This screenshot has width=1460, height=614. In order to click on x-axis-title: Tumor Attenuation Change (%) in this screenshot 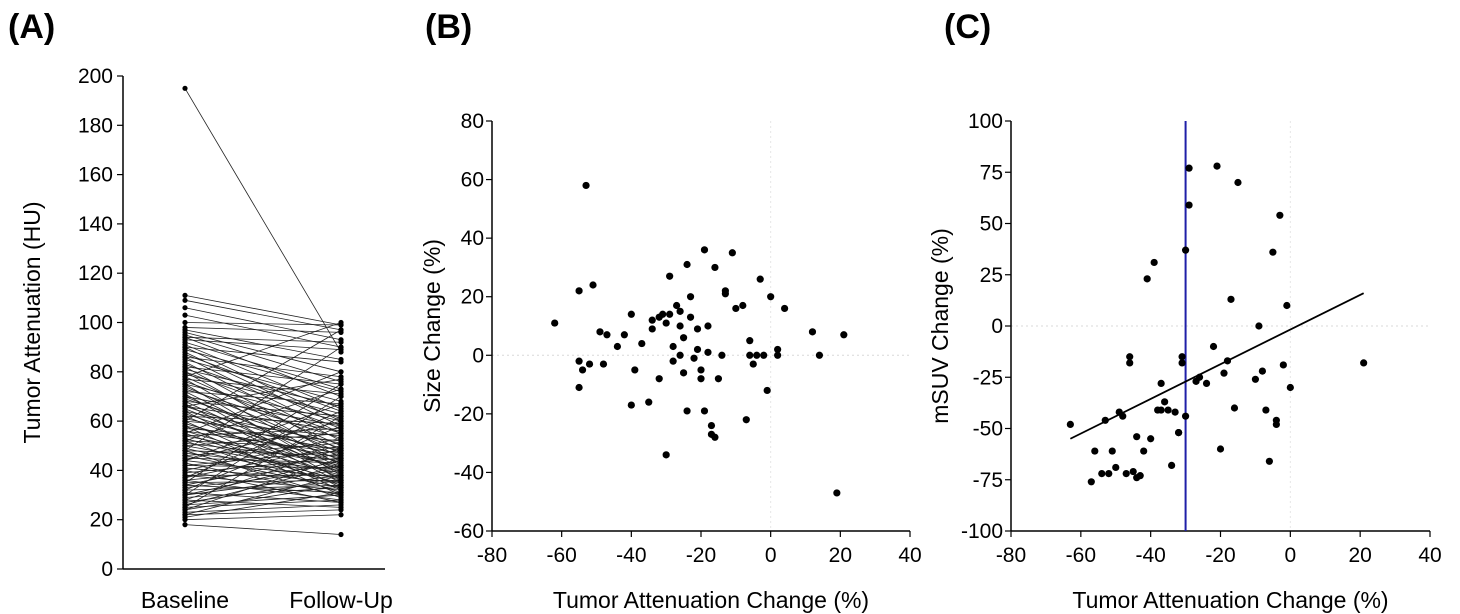, I will do `click(711, 600)`.